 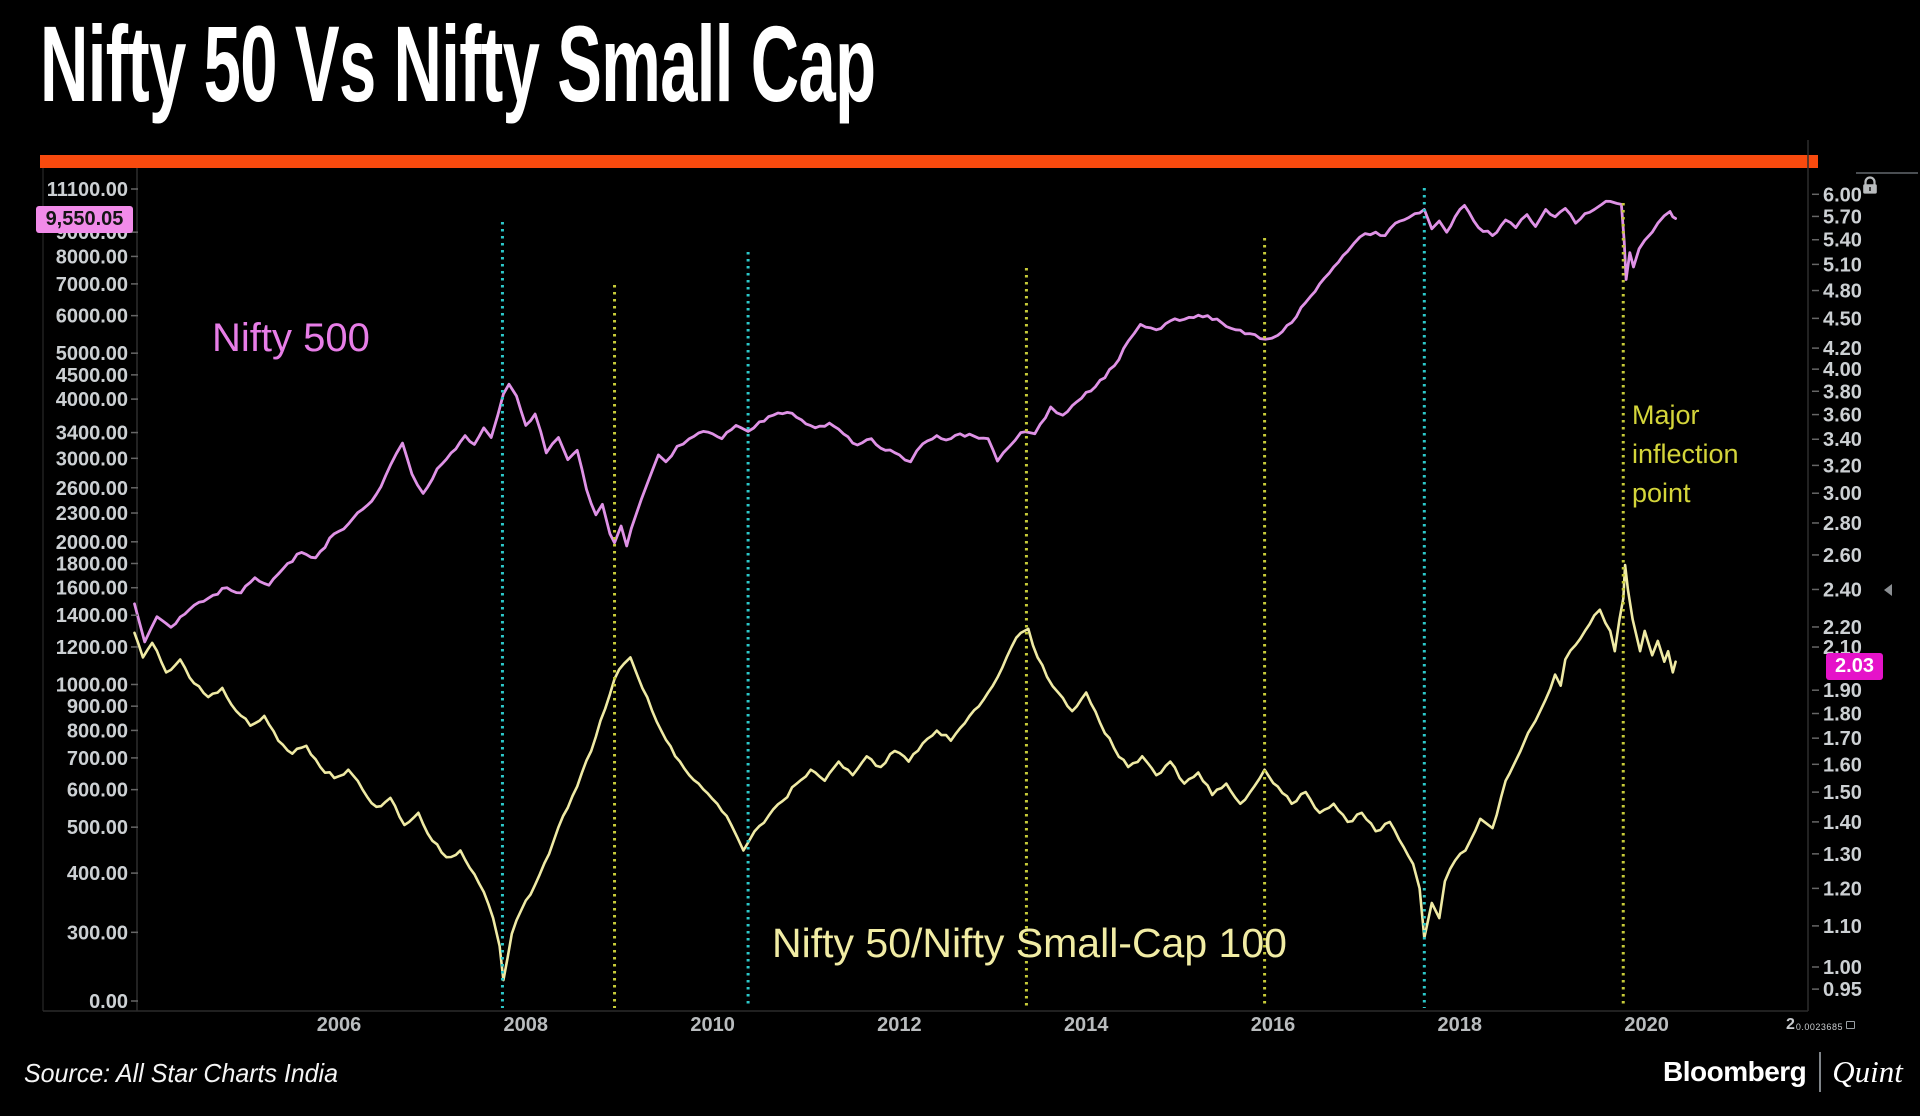 I want to click on right-axis-tick-label: 1.00, so click(x=1842, y=968).